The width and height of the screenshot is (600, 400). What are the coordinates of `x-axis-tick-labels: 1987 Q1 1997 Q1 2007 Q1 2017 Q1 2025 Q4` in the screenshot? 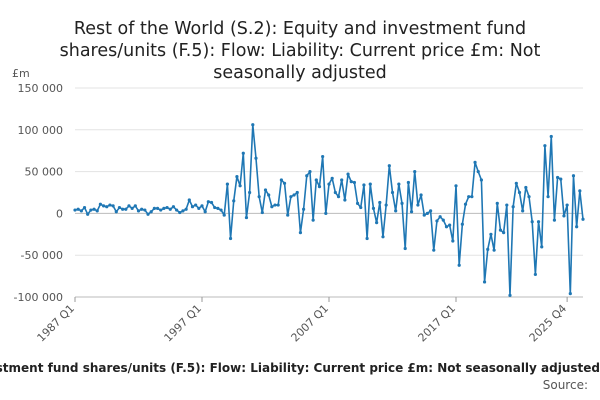 It's located at (302, 323).